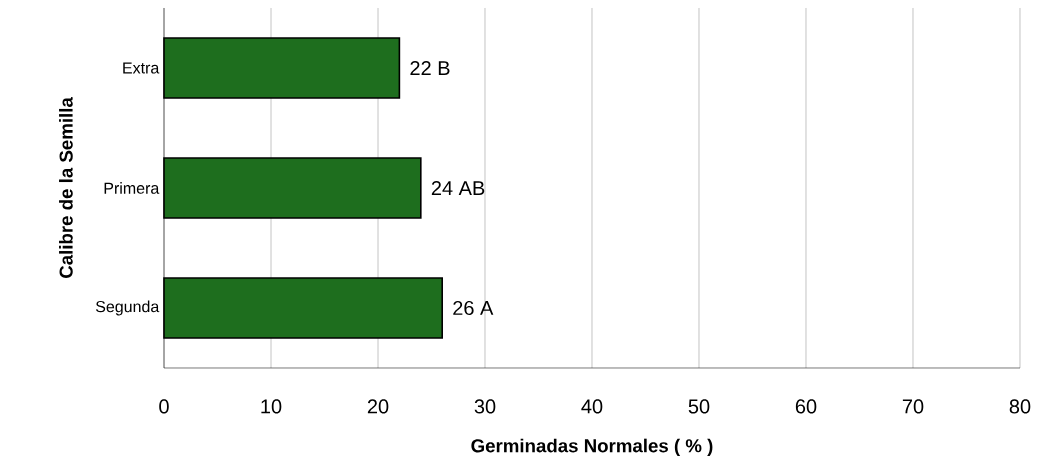  What do you see at coordinates (806, 406) in the screenshot?
I see `x-tick-label: 60` at bounding box center [806, 406].